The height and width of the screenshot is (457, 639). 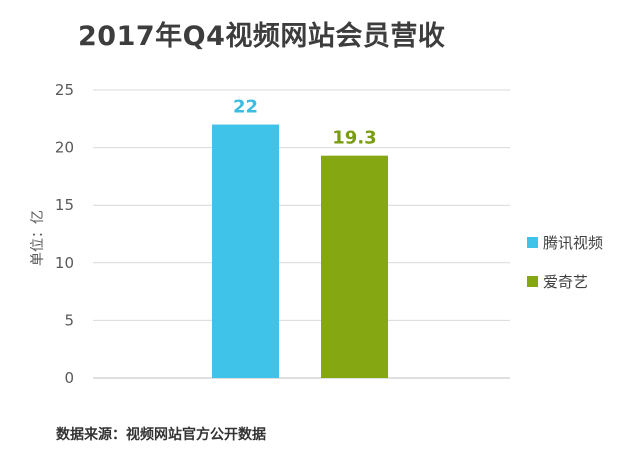 What do you see at coordinates (161, 435) in the screenshot?
I see `data-source-note: 数据来源：视频网站官方公开数据` at bounding box center [161, 435].